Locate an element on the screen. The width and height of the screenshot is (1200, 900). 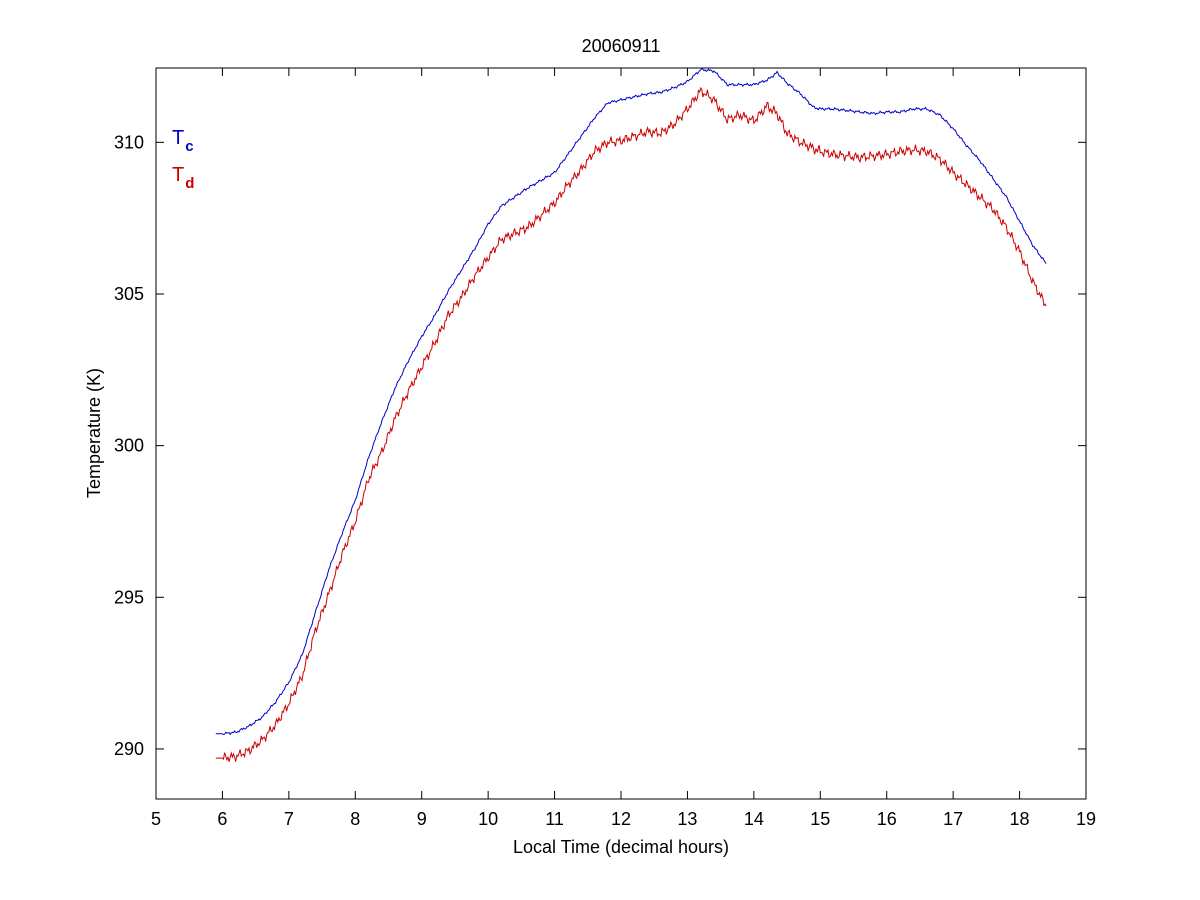
x-tick-label: 15 is located at coordinates (820, 819).